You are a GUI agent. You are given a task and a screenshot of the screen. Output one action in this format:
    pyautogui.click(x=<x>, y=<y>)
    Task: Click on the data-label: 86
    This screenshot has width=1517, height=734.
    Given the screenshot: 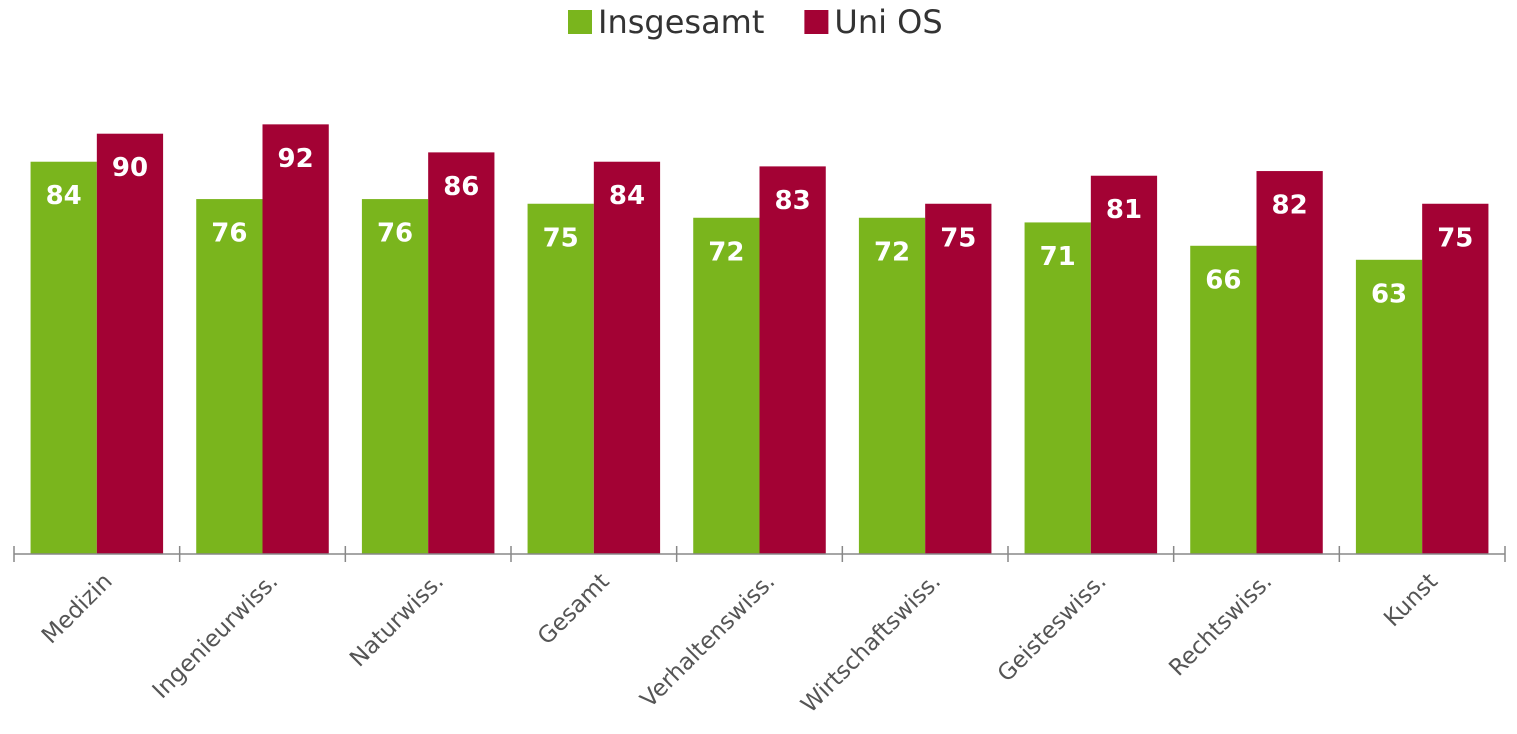 What is the action you would take?
    pyautogui.click(x=461, y=187)
    